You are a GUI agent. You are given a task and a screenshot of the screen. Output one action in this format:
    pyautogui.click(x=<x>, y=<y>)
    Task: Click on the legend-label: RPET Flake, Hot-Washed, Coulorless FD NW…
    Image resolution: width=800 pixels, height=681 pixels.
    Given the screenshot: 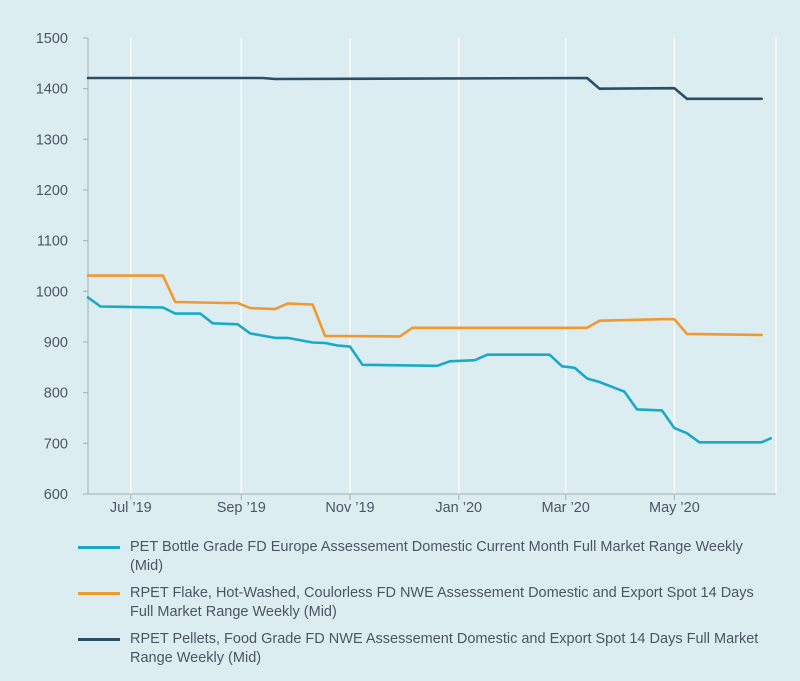 What is the action you would take?
    pyautogui.click(x=442, y=602)
    